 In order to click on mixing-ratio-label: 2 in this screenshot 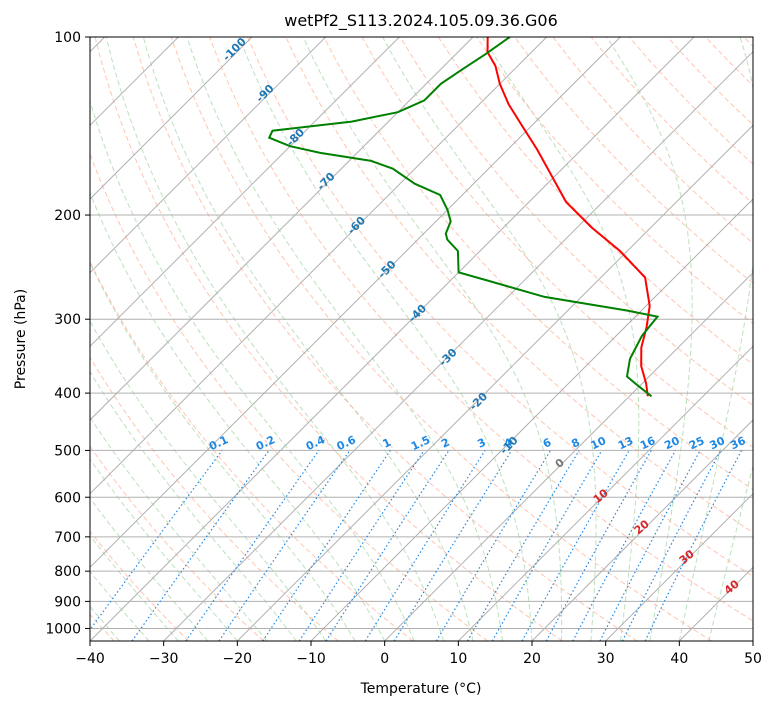, I will do `click(445, 443)`.